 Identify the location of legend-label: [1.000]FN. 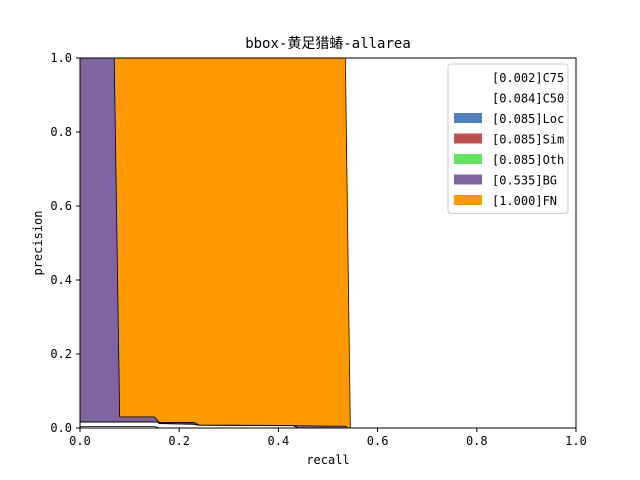
(524, 201).